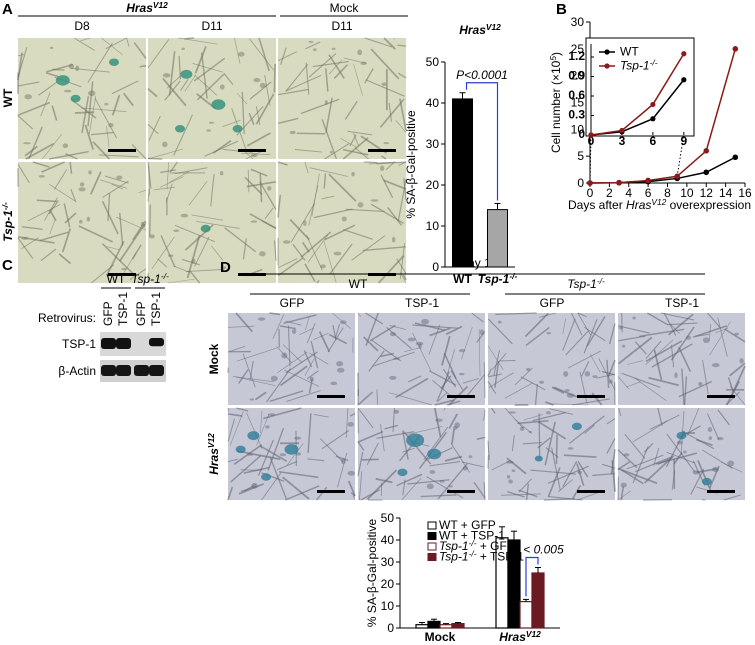 This screenshot has width=755, height=645. Describe the element at coordinates (454, 557) in the screenshot. I see `text-segment: Tsp-1` at that location.